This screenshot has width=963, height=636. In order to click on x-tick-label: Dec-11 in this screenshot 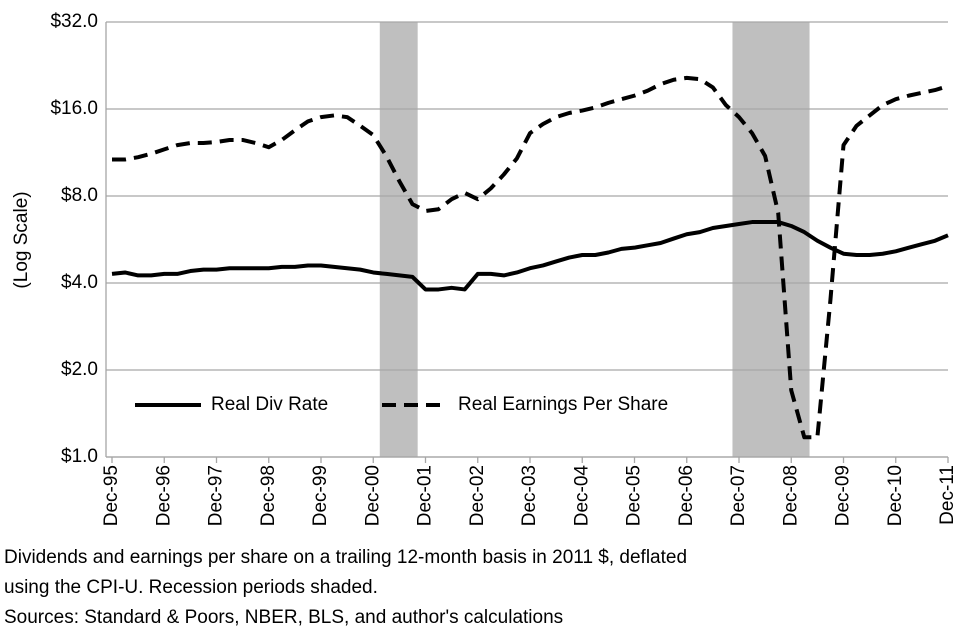, I will do `click(947, 495)`.